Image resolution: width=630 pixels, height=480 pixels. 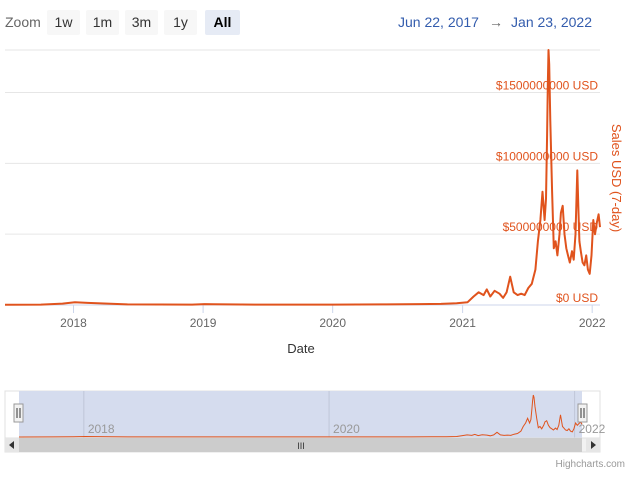 I want to click on navigator-tick-label: 2020, so click(x=346, y=429).